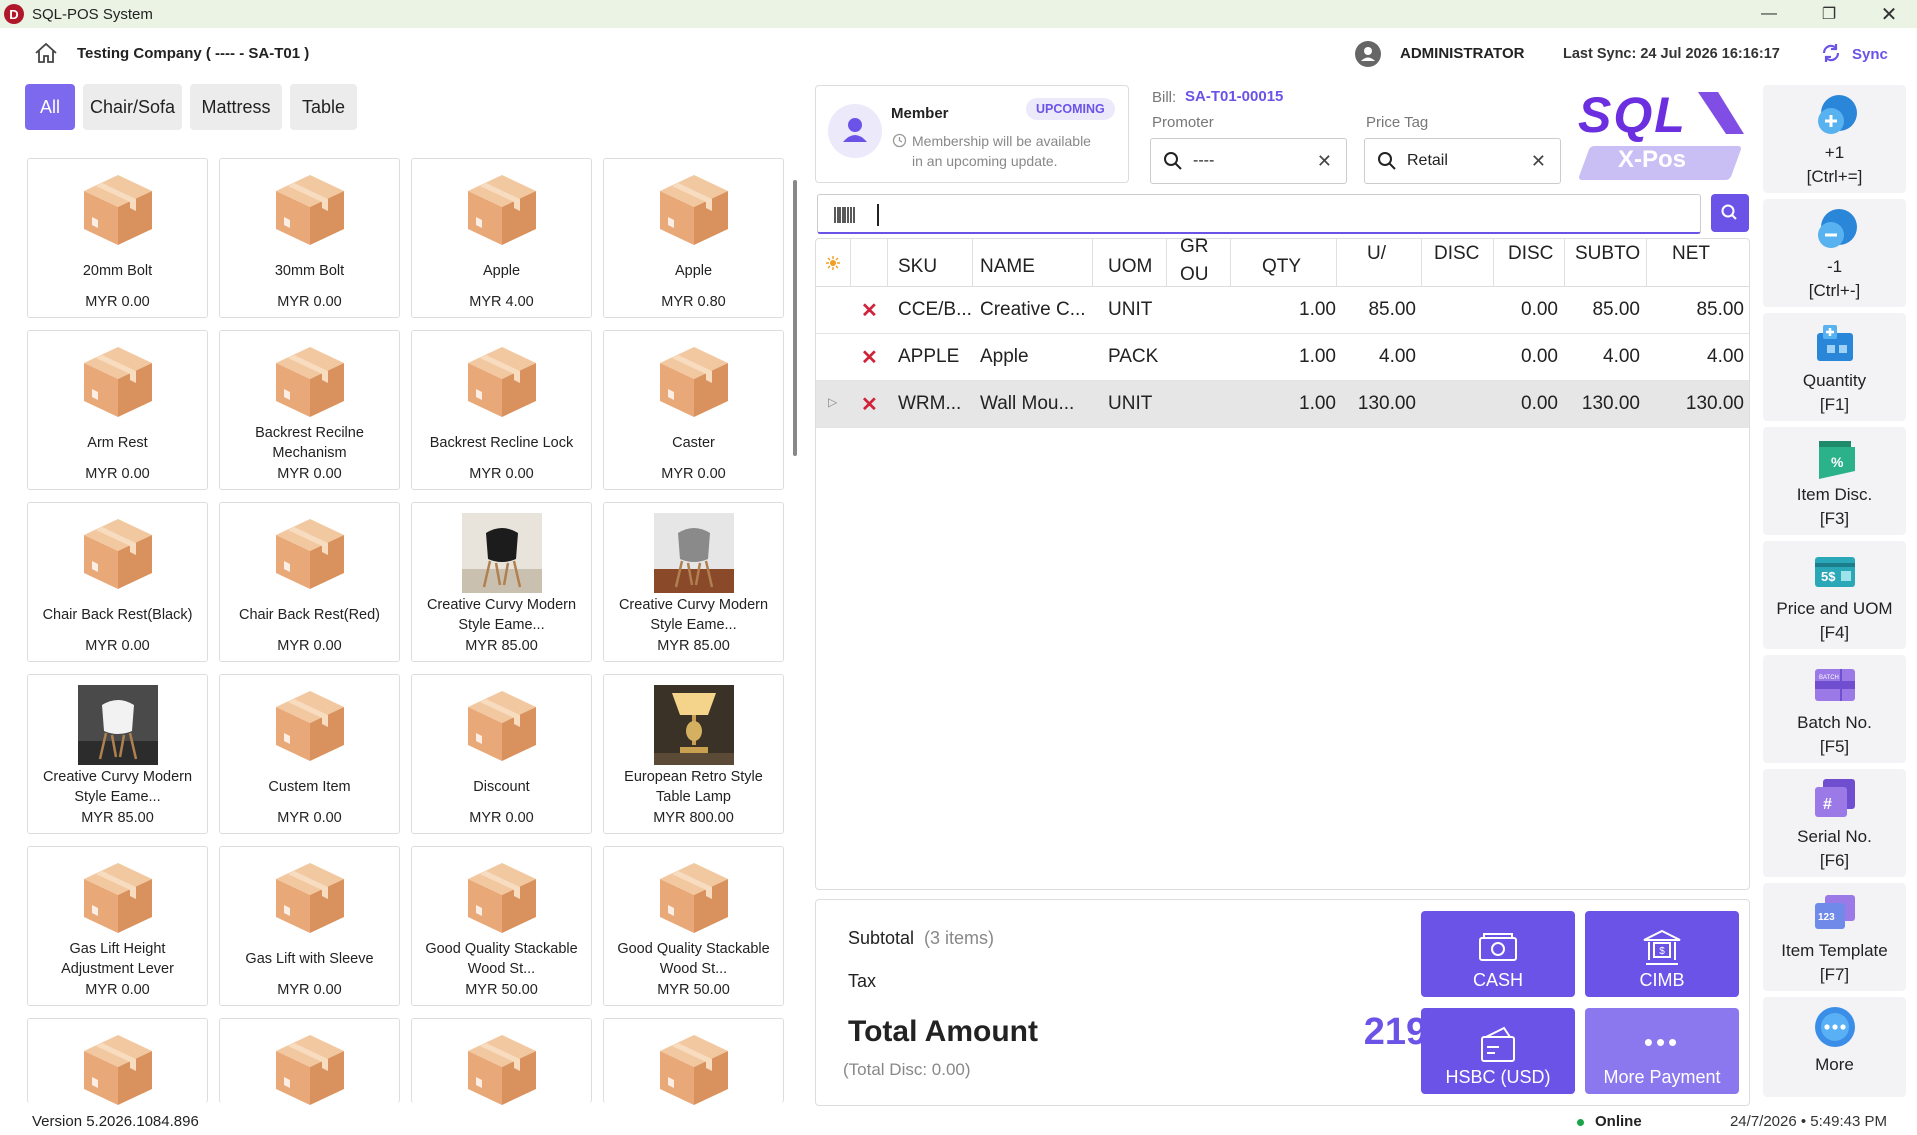  I want to click on product-card: Backrest Recline Lock MYR 0.00, so click(501, 410).